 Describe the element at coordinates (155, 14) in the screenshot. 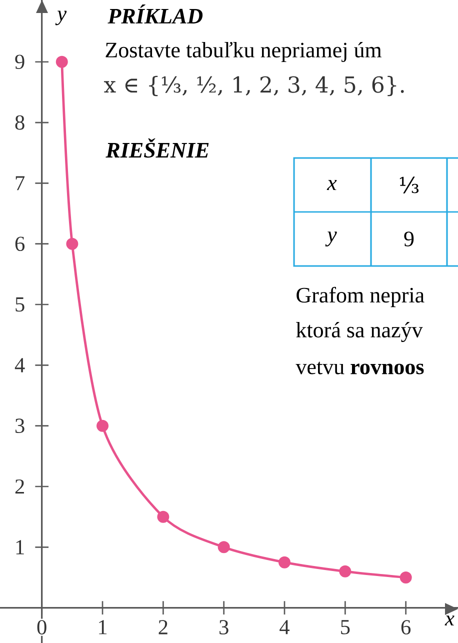

I see `annotation: PRÍKLAD` at that location.